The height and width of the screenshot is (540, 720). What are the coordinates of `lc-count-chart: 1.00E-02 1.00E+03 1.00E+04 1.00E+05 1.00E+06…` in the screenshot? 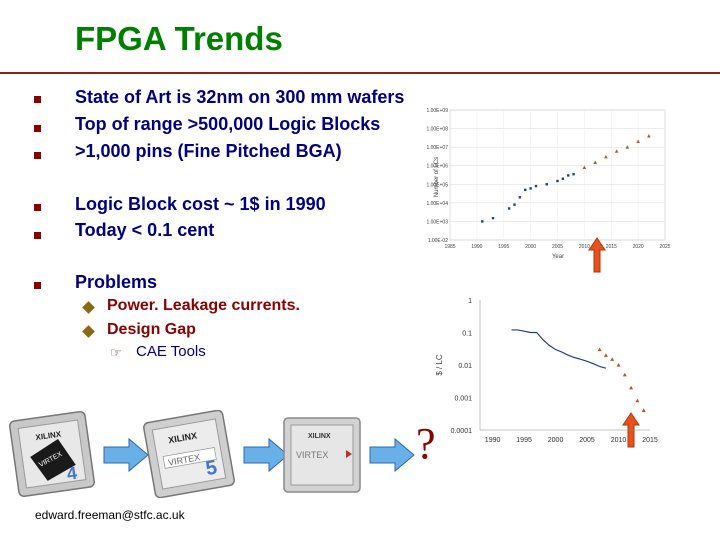 It's located at (548, 184).